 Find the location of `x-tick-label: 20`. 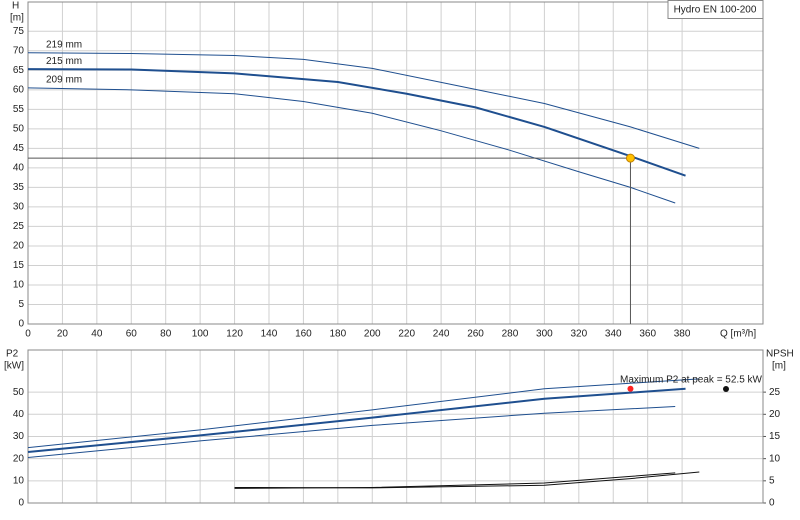

x-tick-label: 20 is located at coordinates (63, 334).